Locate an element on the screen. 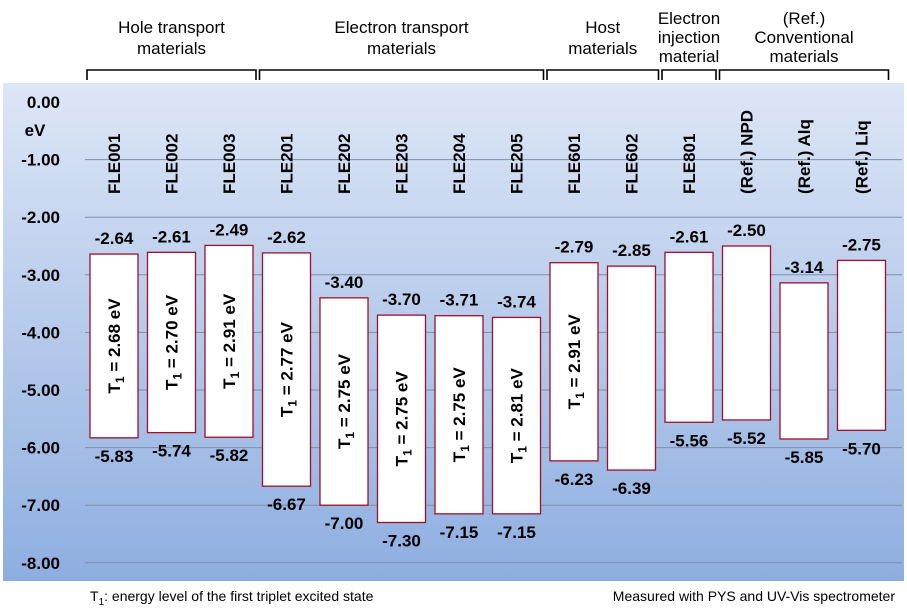 The height and width of the screenshot is (616, 907). bottom-value-label: -5.70 is located at coordinates (861, 448).